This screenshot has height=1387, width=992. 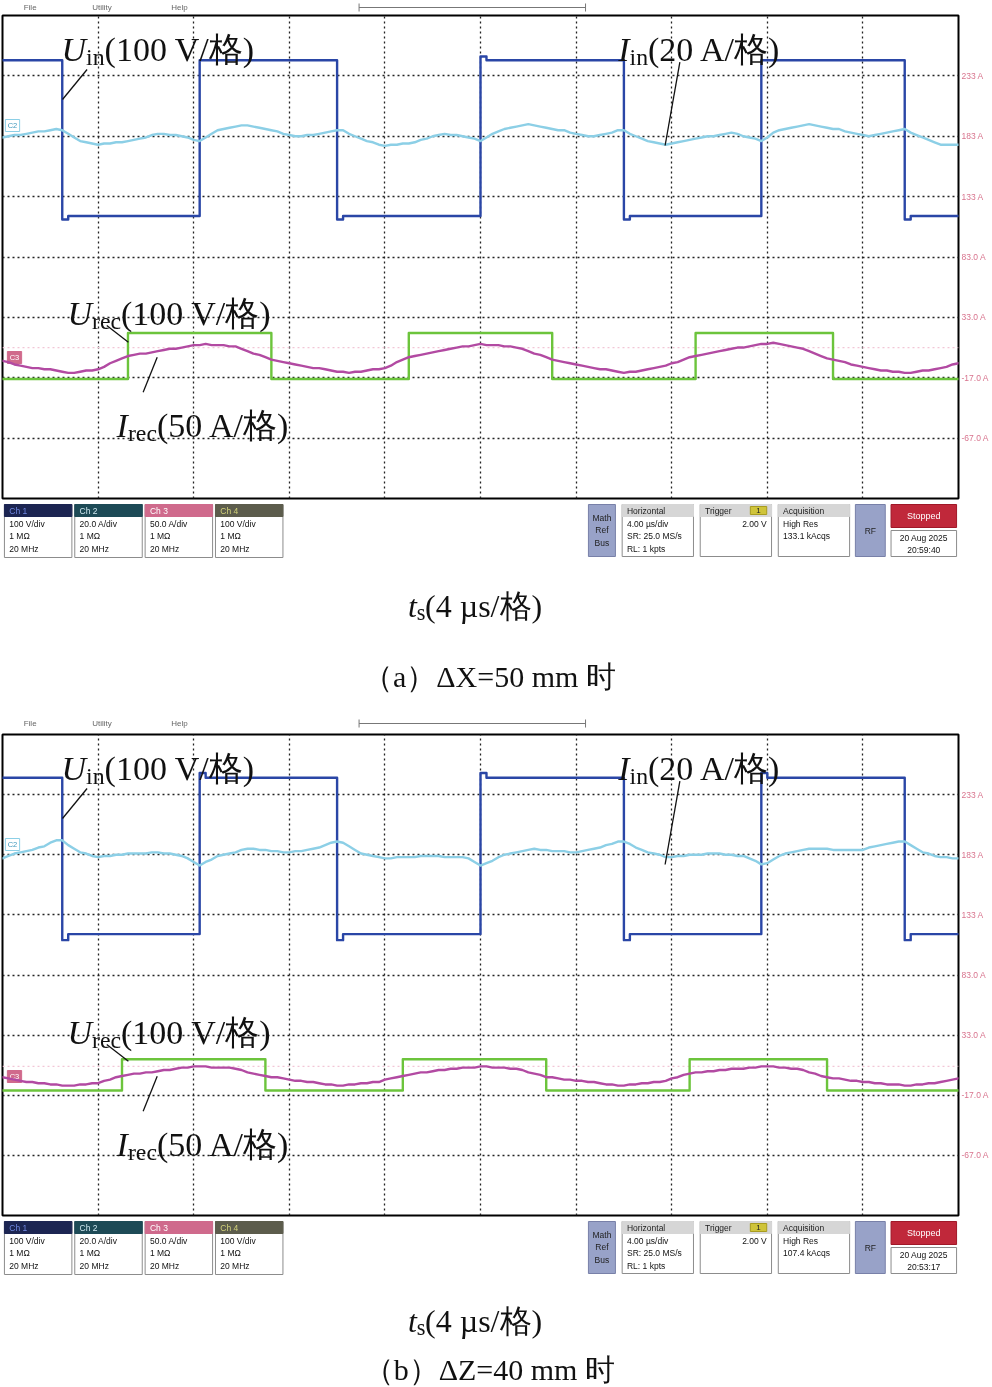 What do you see at coordinates (489, 676) in the screenshot?
I see `text: （a）ΔX=50 mm 时` at bounding box center [489, 676].